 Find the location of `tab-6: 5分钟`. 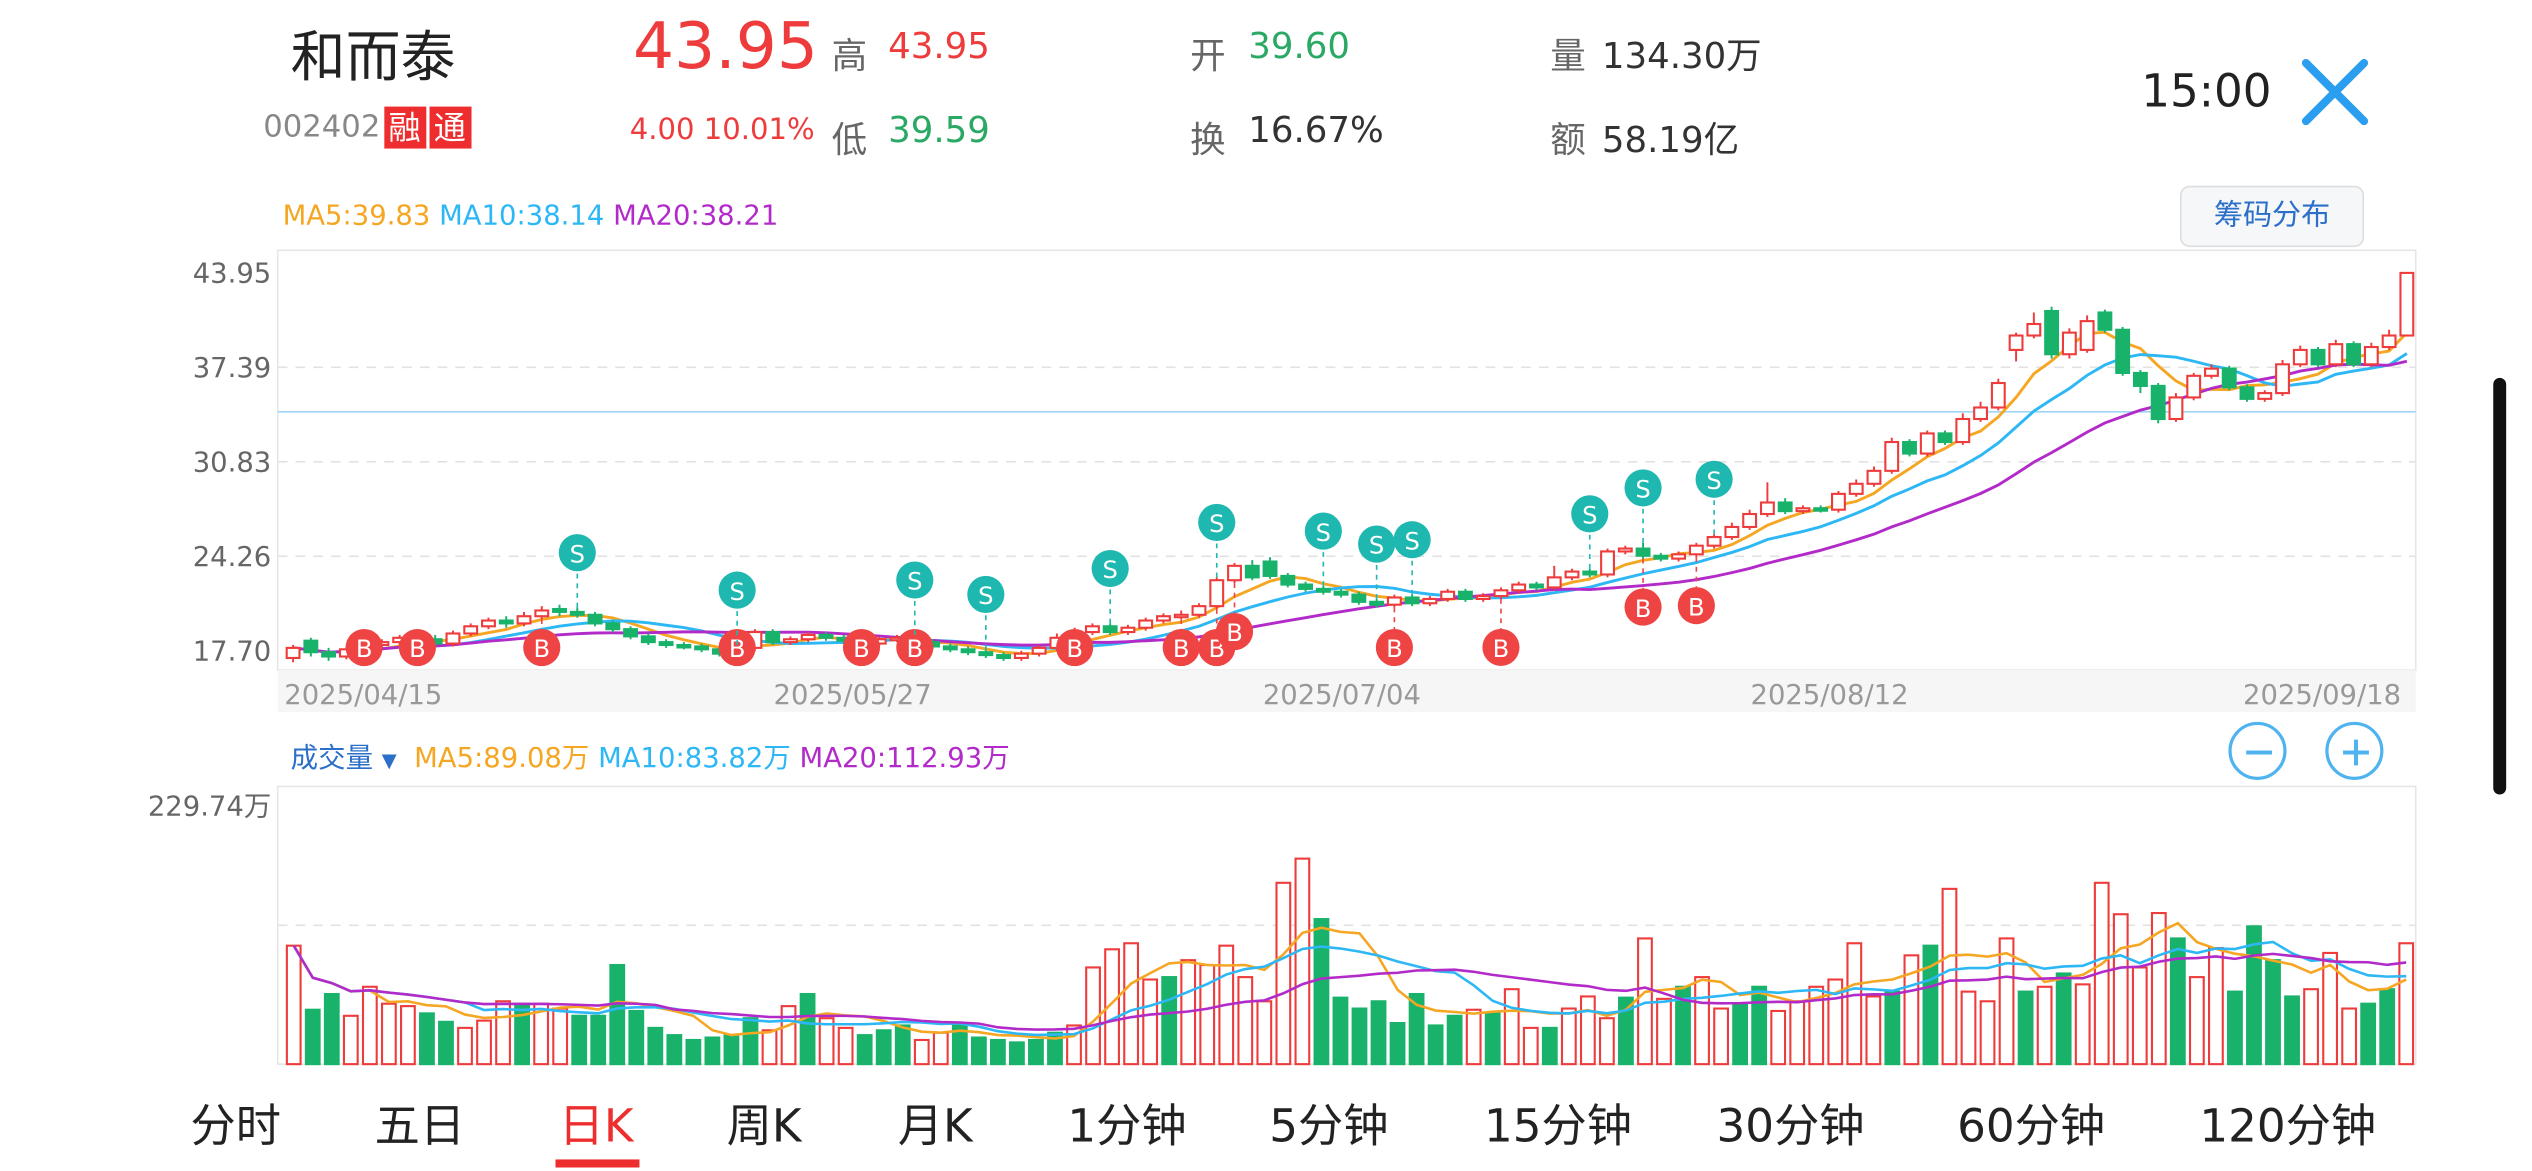

tab-6: 5分钟 is located at coordinates (1329, 1126).